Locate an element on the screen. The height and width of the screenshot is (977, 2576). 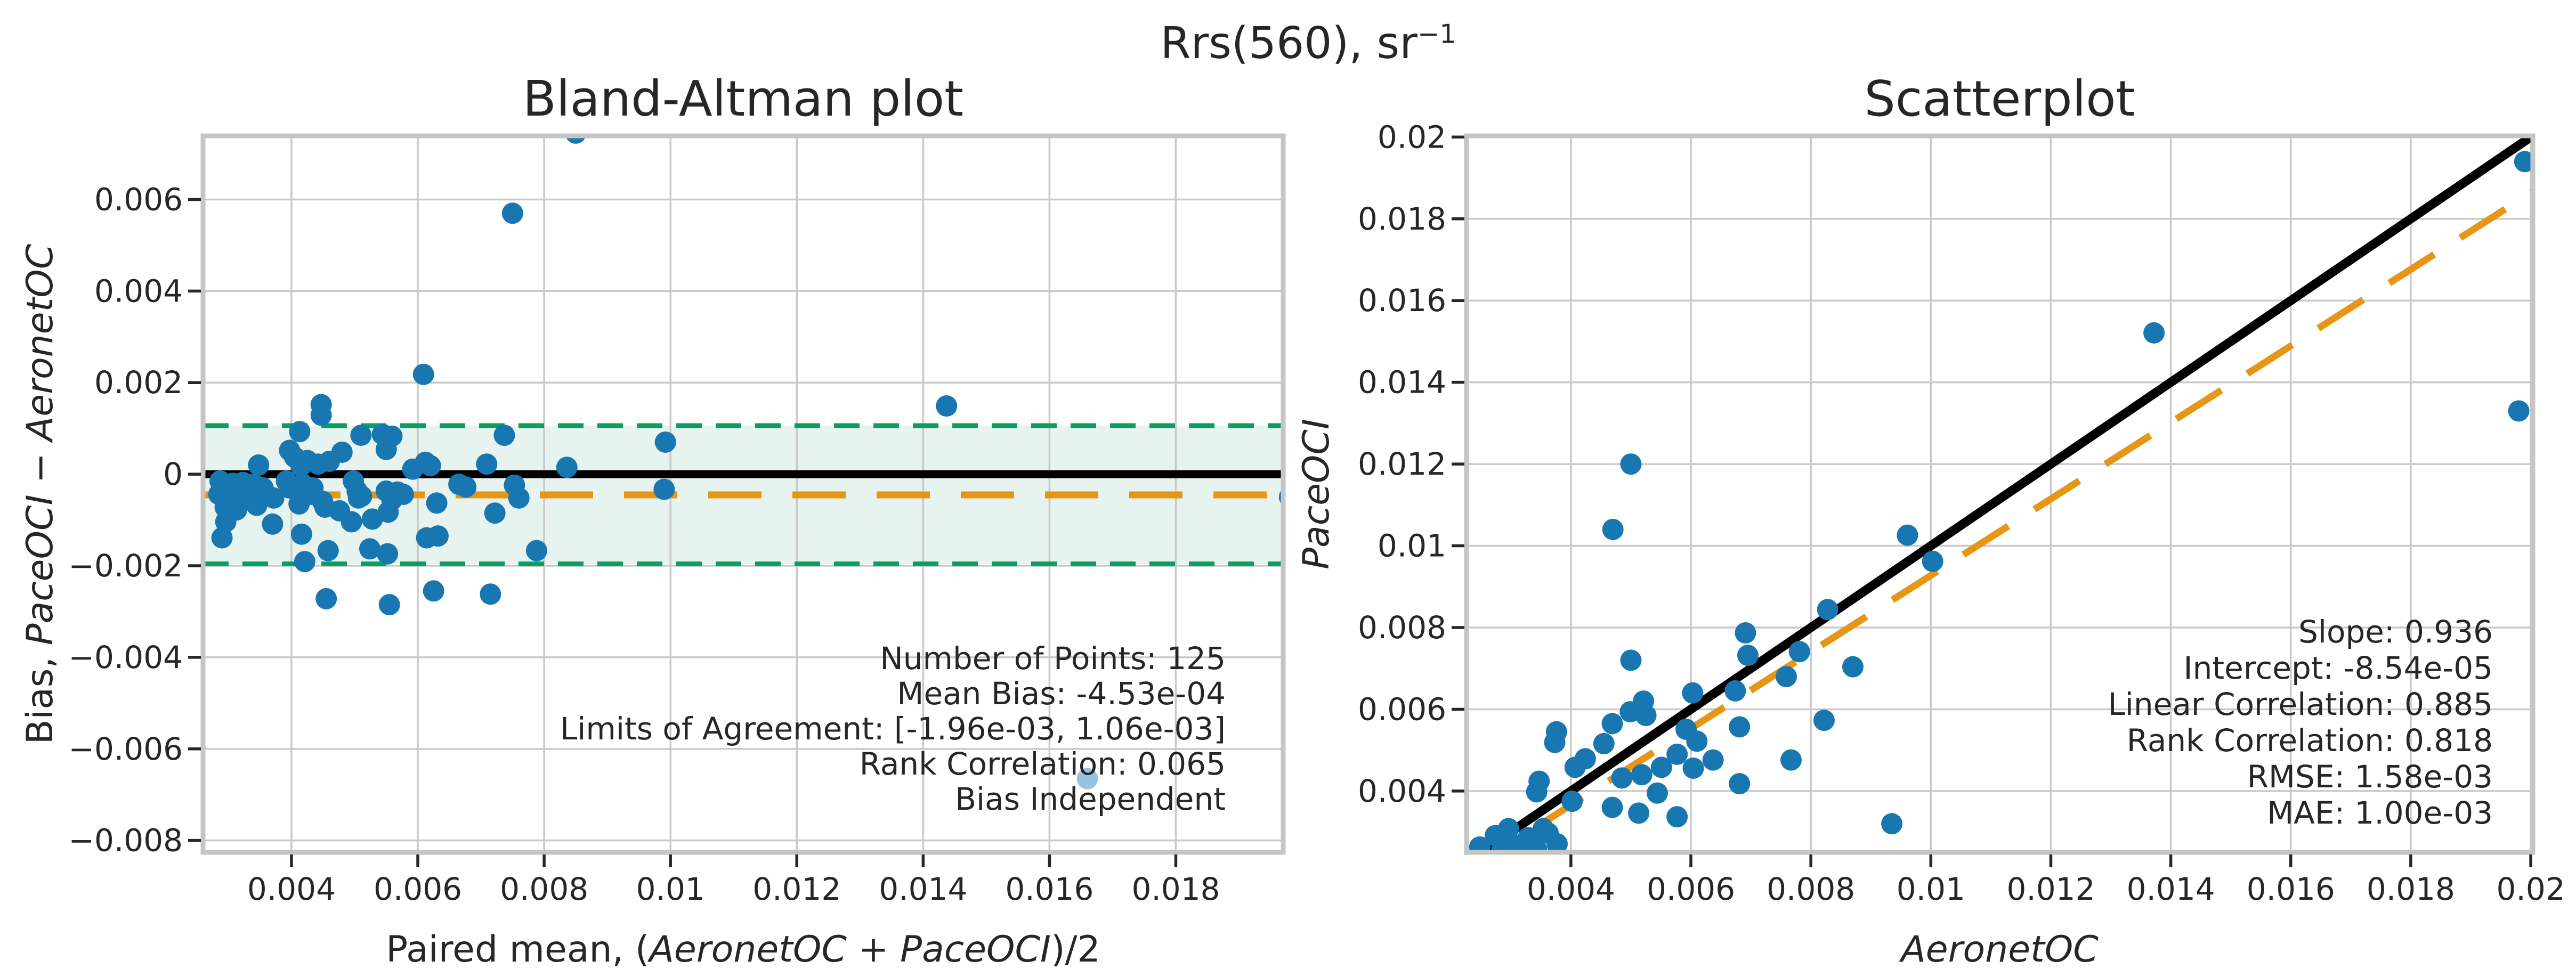
y-tick-label: 0.014 is located at coordinates (1402, 383).